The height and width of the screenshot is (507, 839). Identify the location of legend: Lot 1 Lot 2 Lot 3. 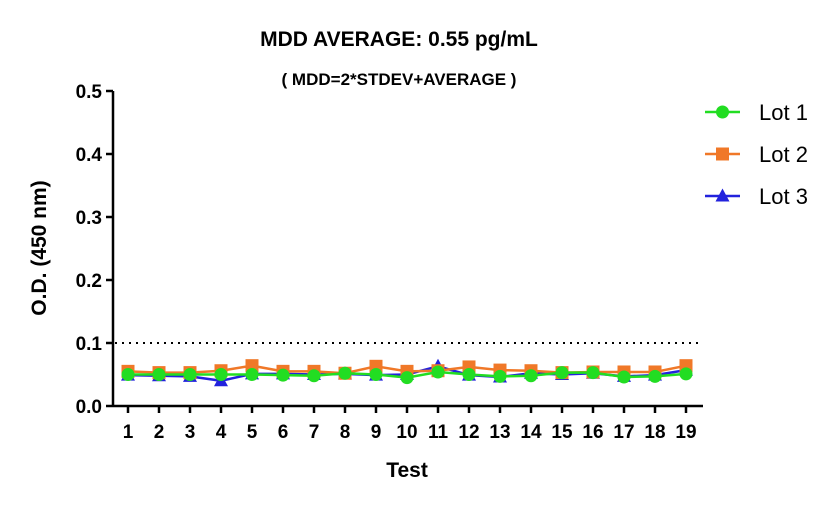
(756, 154).